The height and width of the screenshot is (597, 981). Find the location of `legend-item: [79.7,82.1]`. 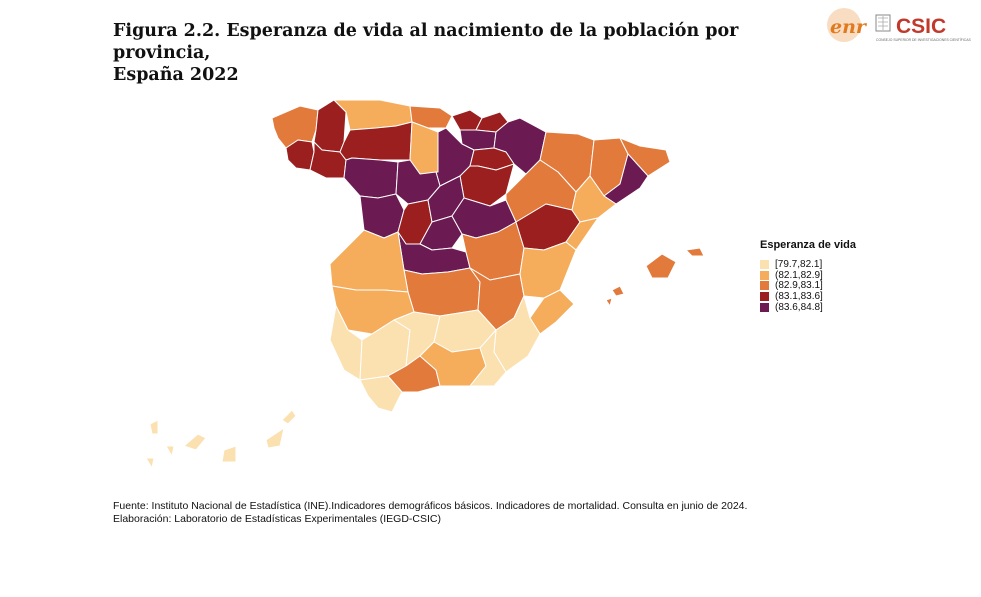

legend-item: [79.7,82.1] is located at coordinates (825, 264).